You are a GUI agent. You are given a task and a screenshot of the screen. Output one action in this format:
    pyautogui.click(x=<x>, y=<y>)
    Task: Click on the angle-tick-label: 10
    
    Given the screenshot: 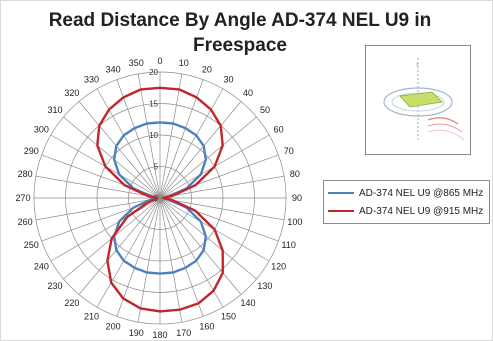 What is the action you would take?
    pyautogui.click(x=184, y=63)
    